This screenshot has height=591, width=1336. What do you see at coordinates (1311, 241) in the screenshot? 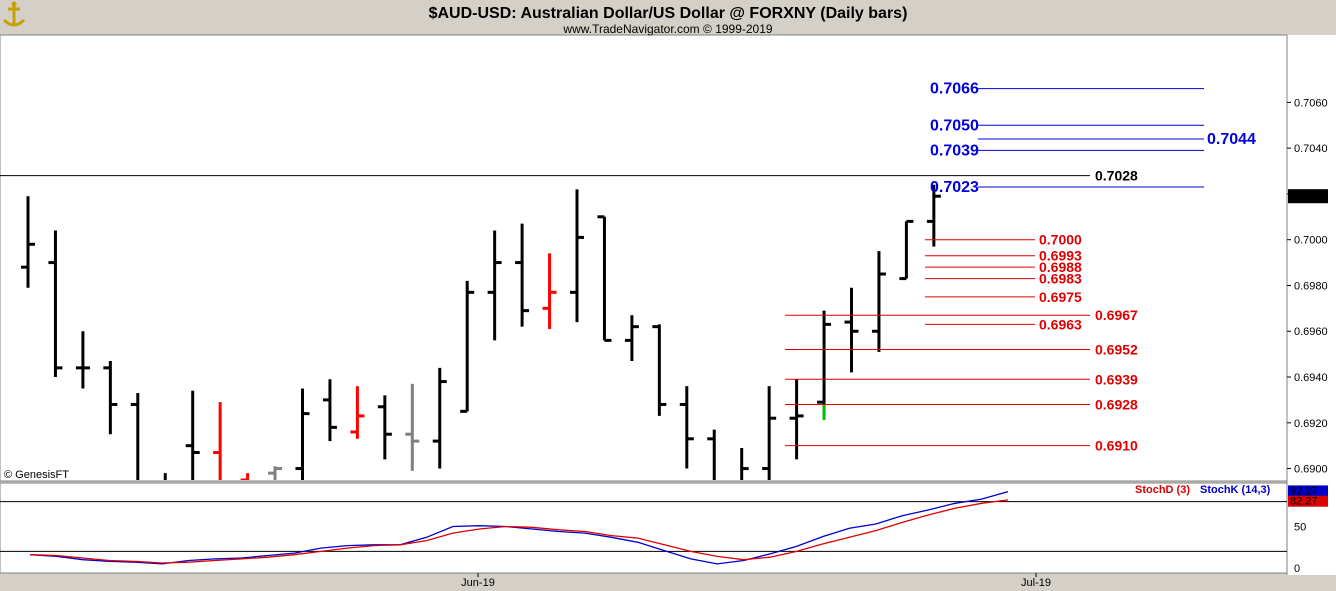
I see `price-tick-label: 0.7000` at bounding box center [1311, 241].